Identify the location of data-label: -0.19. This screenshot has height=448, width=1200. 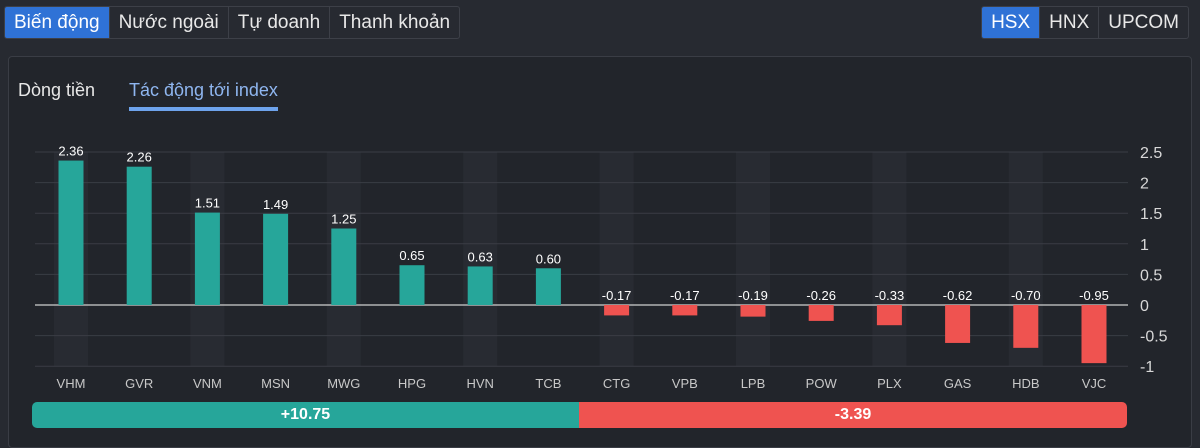
(753, 295).